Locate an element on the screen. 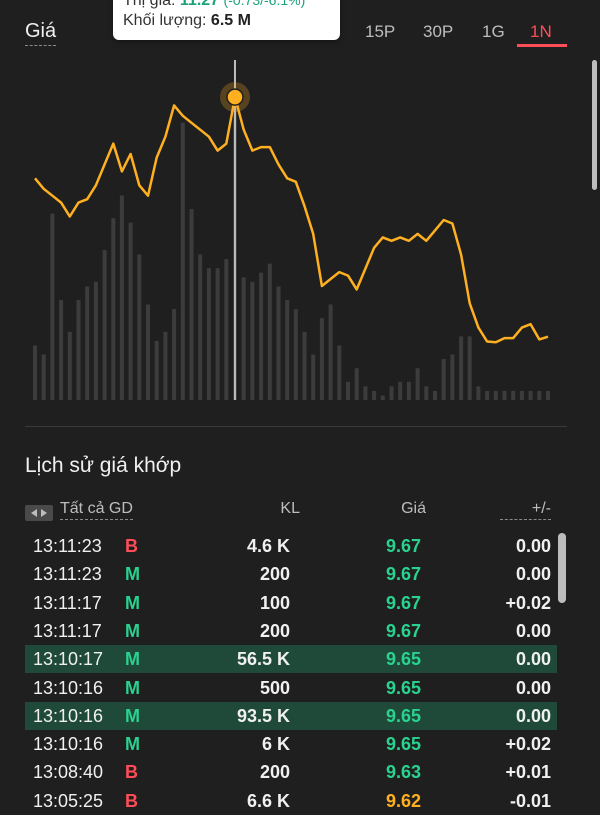 The width and height of the screenshot is (600, 815). tooltip-price-line: Thị giá: 11.27 (-0.73/-6.1%) is located at coordinates (214, 5).